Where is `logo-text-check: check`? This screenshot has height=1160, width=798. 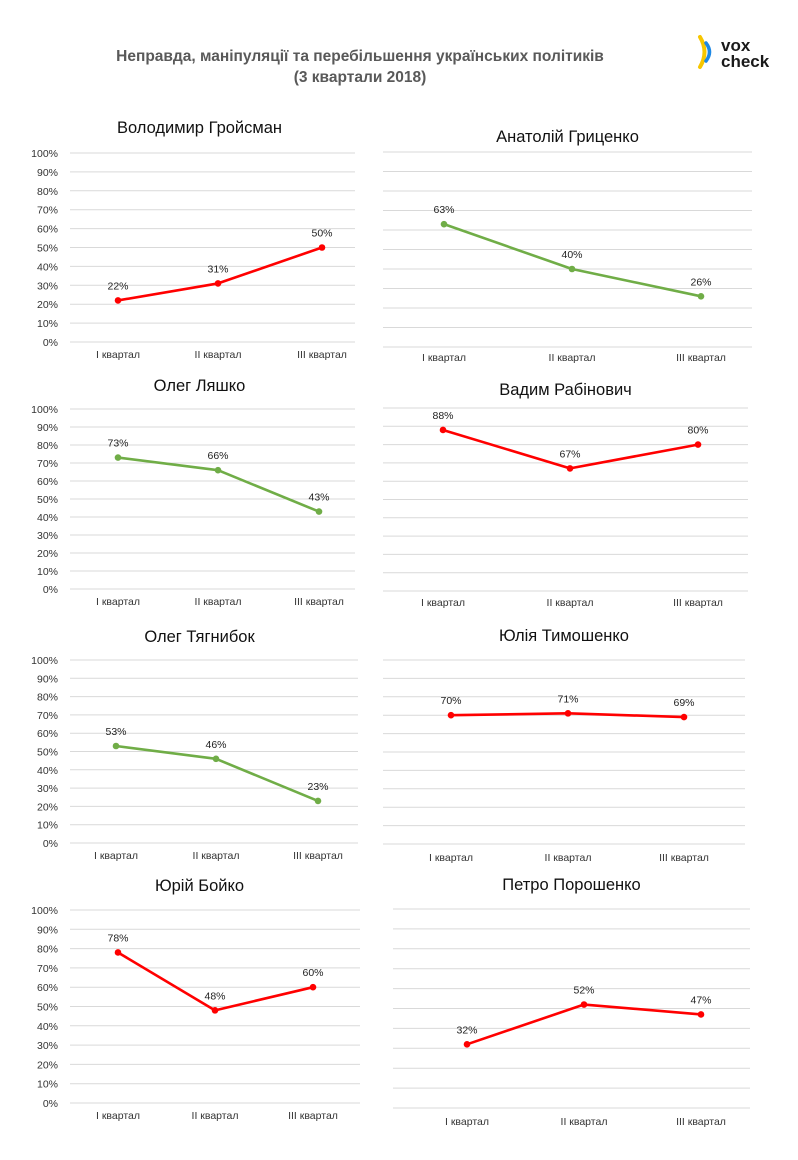 logo-text-check: check is located at coordinates (745, 61).